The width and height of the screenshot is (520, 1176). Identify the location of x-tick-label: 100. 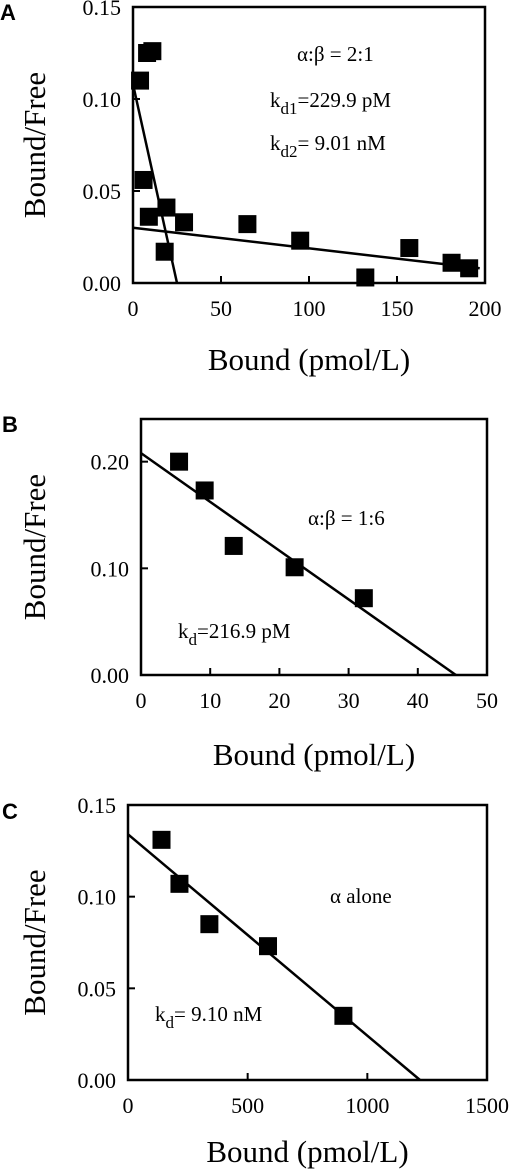
(309, 308).